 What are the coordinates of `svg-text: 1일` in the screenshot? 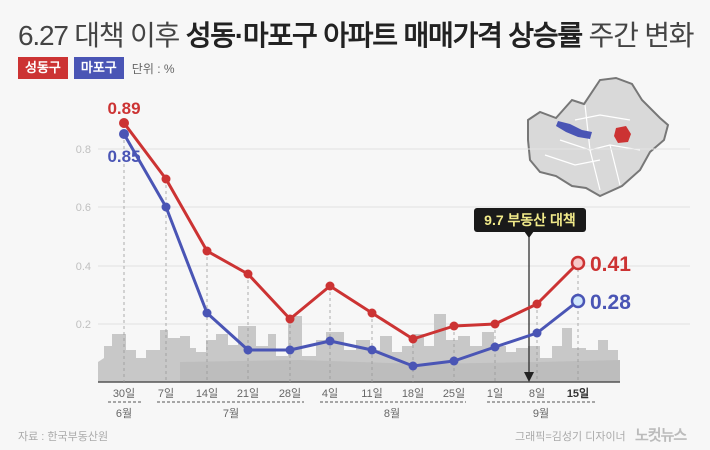 It's located at (495, 393).